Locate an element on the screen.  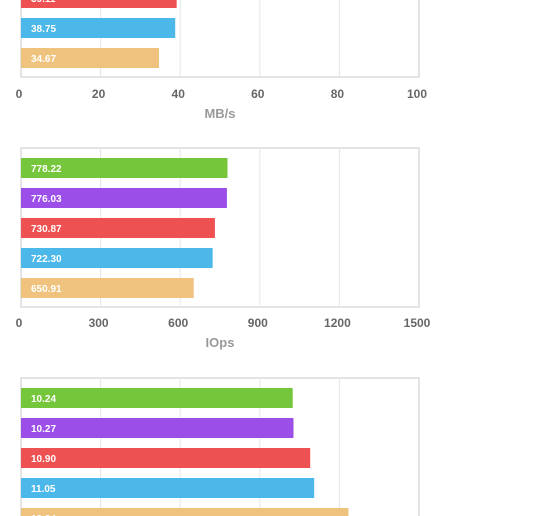
x-tick-label: 300 is located at coordinates (99, 323).